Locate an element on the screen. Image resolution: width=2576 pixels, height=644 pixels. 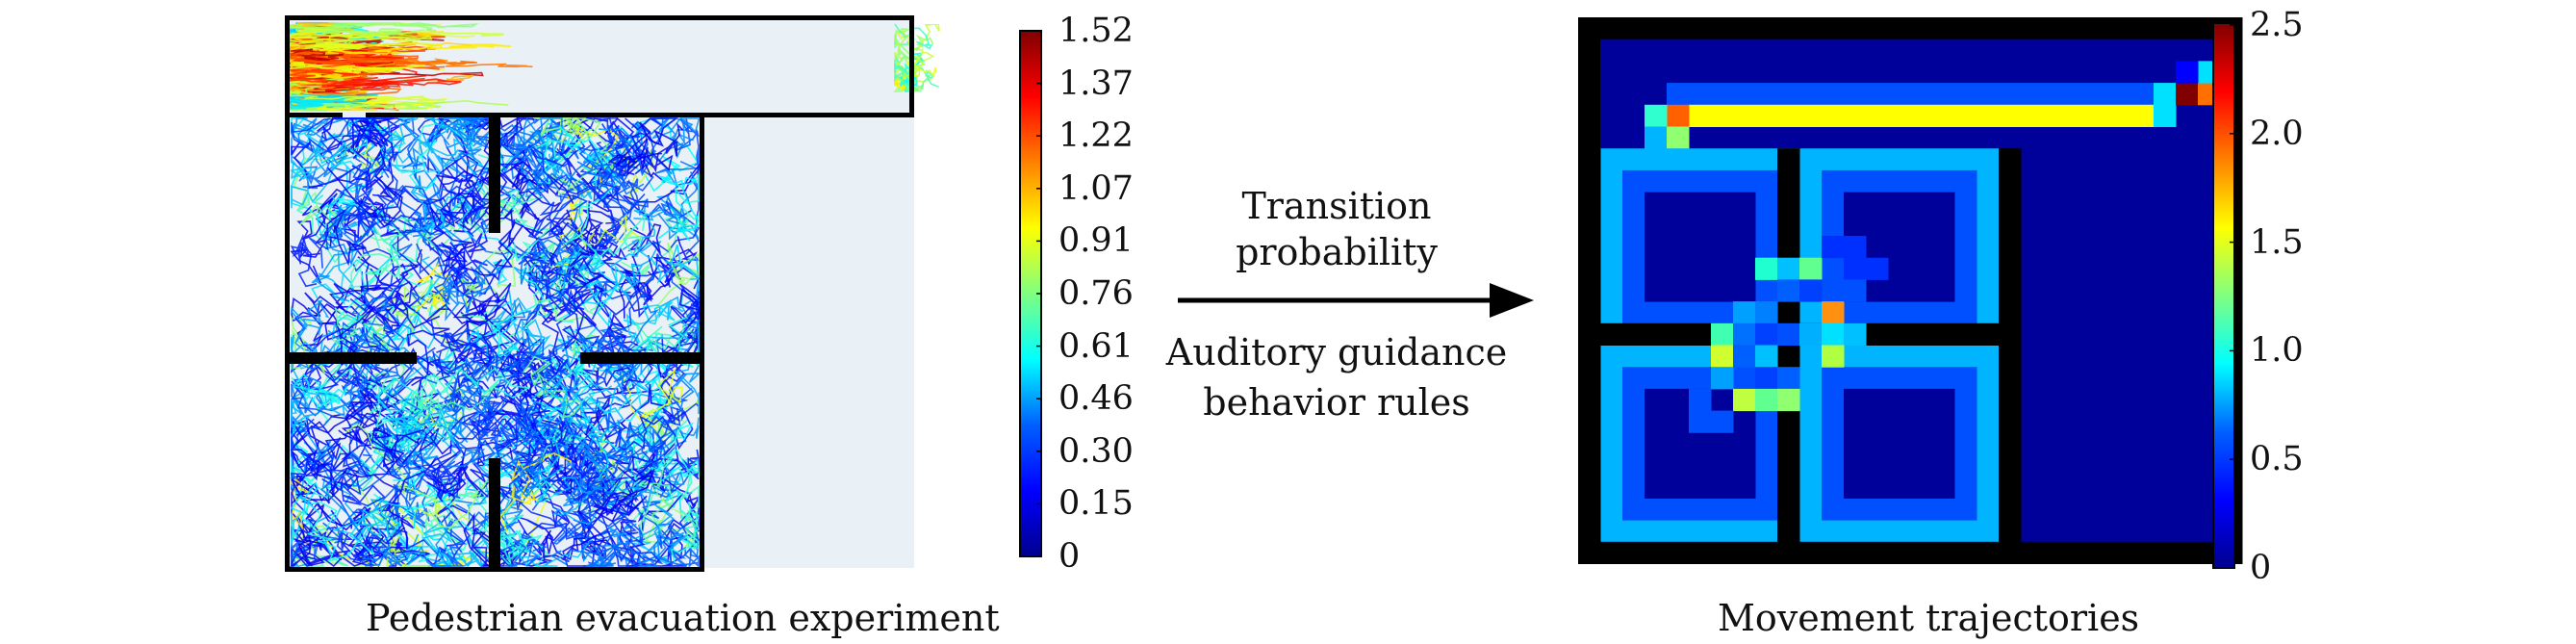
colorbar-tick-label: 1.52 is located at coordinates (1096, 31).